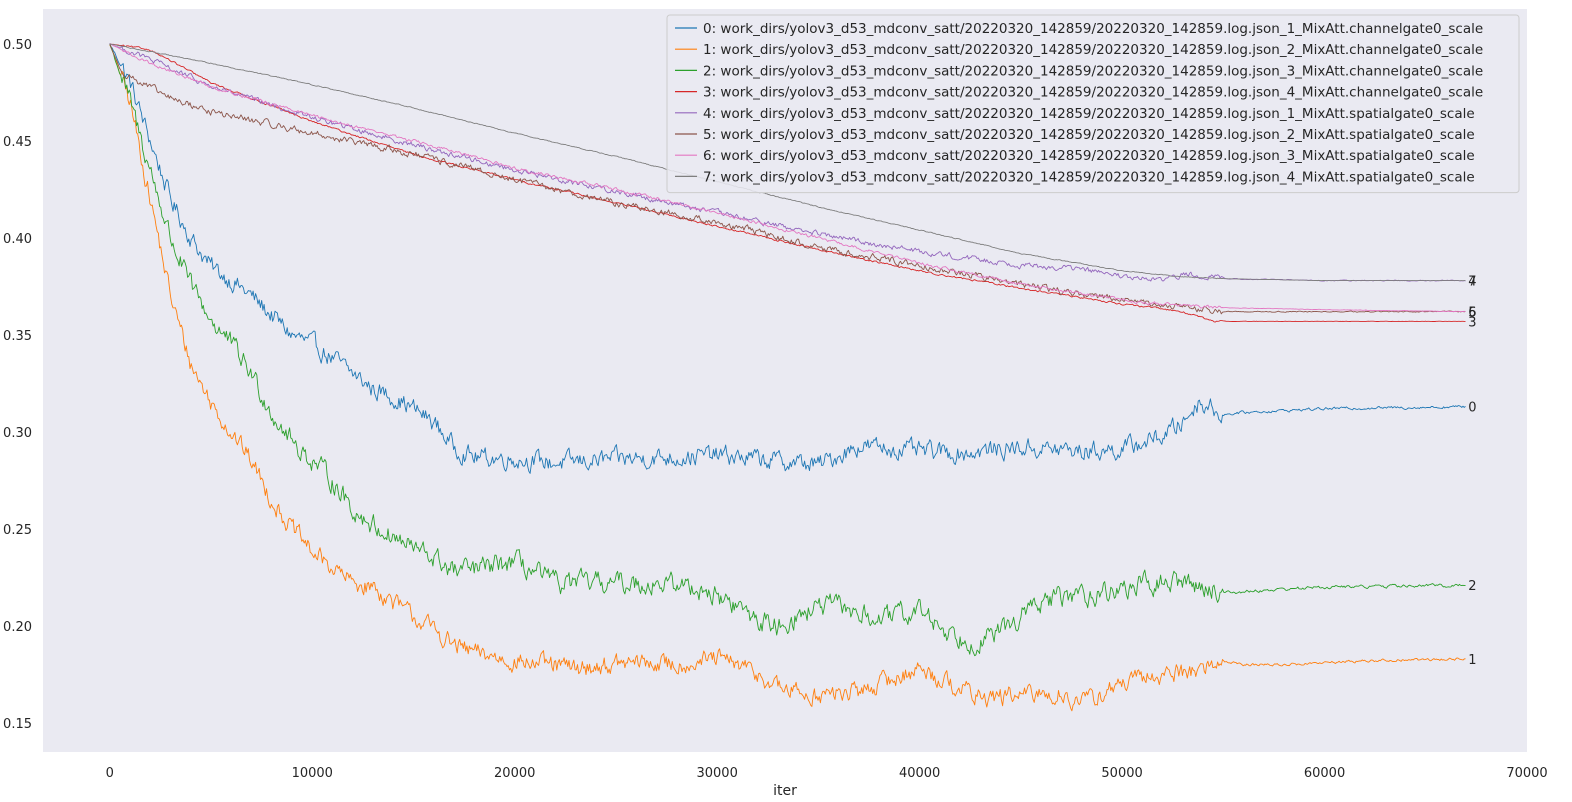 The image size is (1572, 802). Describe the element at coordinates (17, 239) in the screenshot. I see `y-tick-label: 0.40` at that location.